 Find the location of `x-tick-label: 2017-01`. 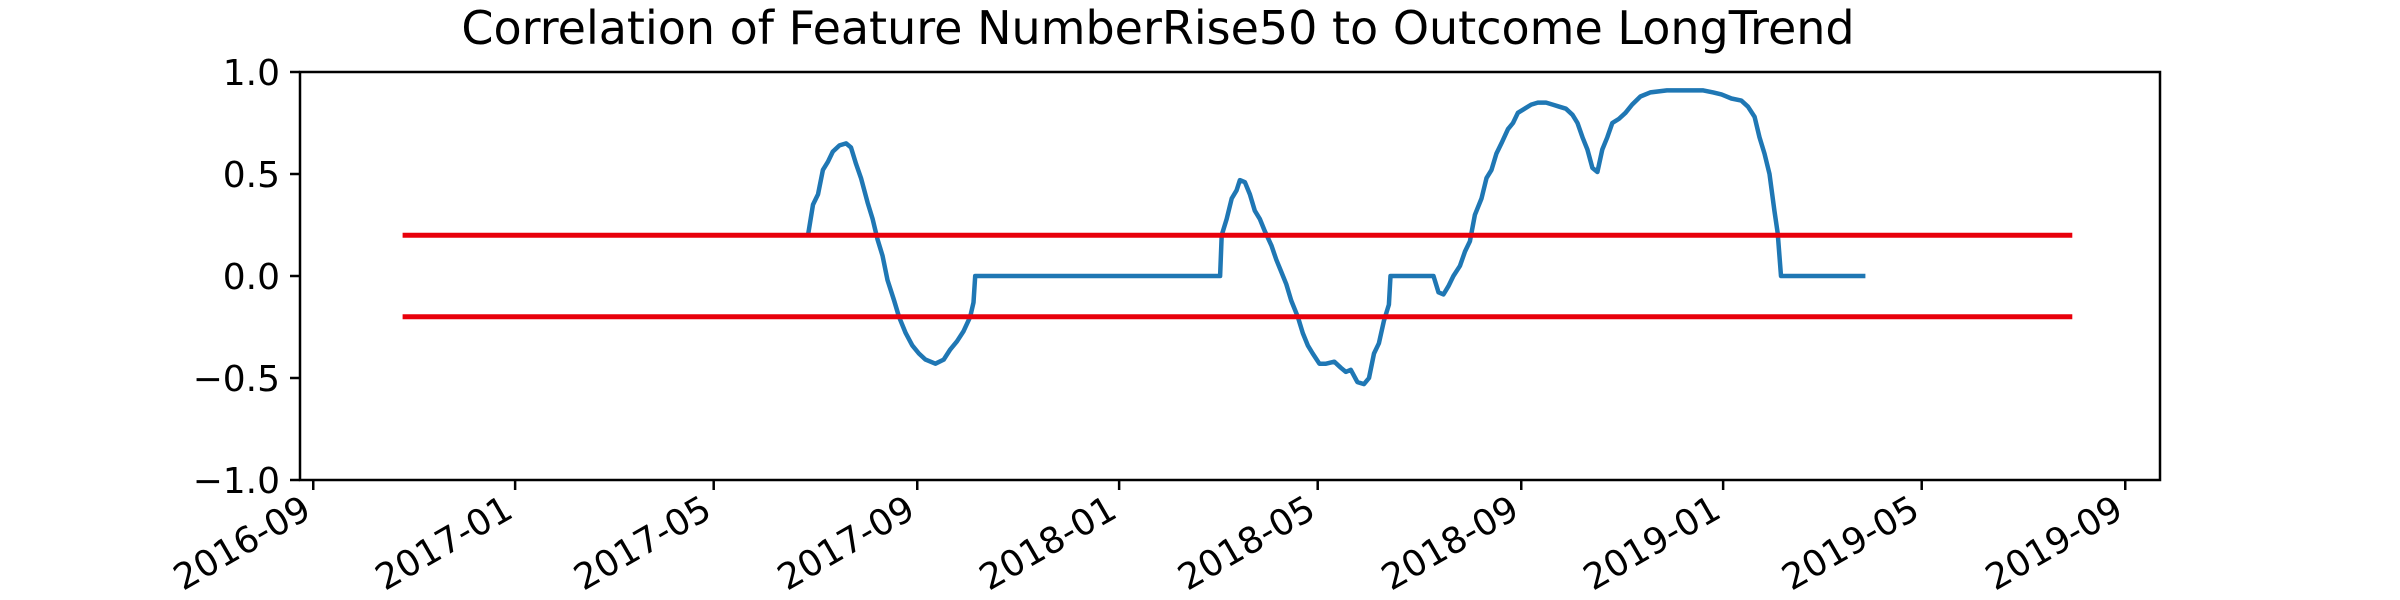

x-tick-label: 2017-01 is located at coordinates (444, 543).